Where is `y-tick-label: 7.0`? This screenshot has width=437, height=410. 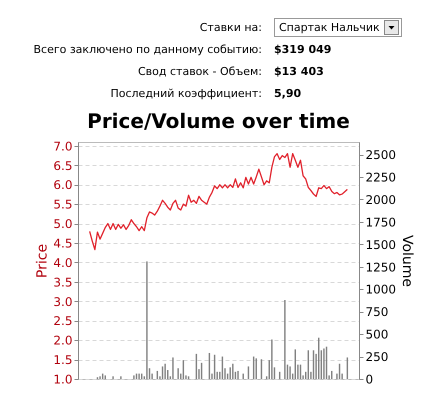 y-tick-label: 7.0 is located at coordinates (62, 146).